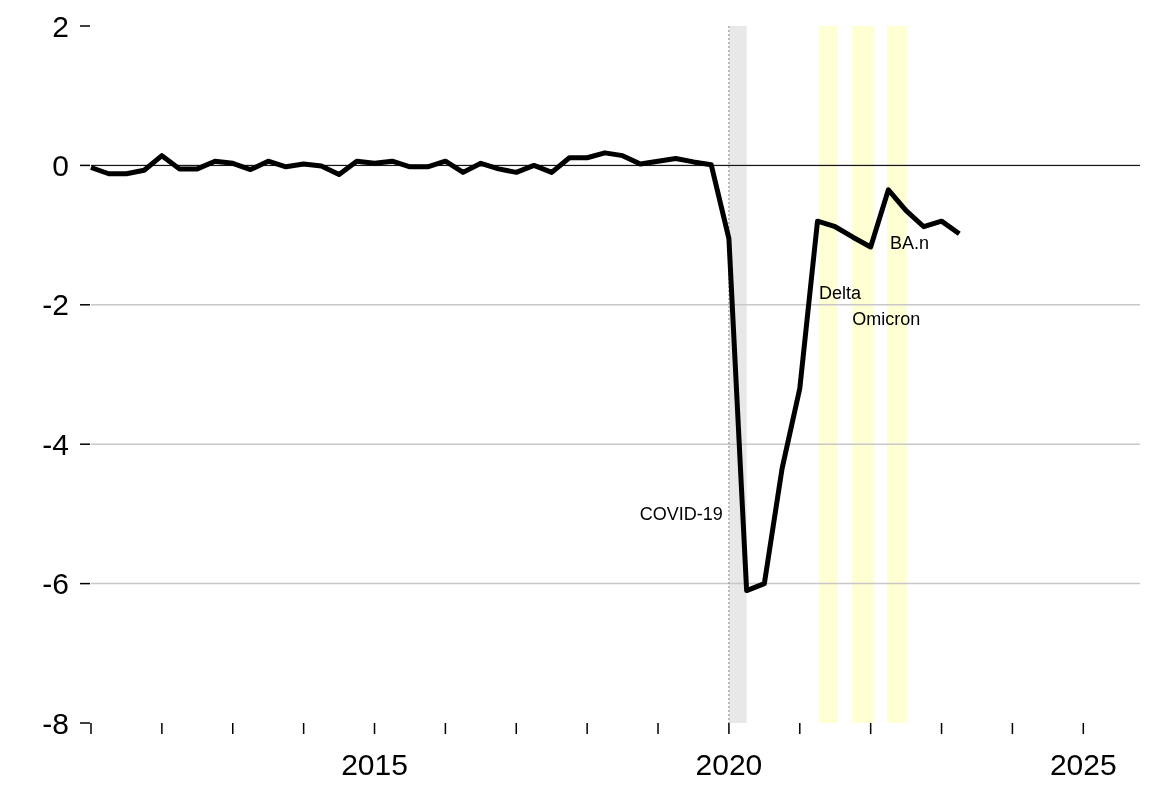  I want to click on x-tick-label: 2020, so click(729, 764).